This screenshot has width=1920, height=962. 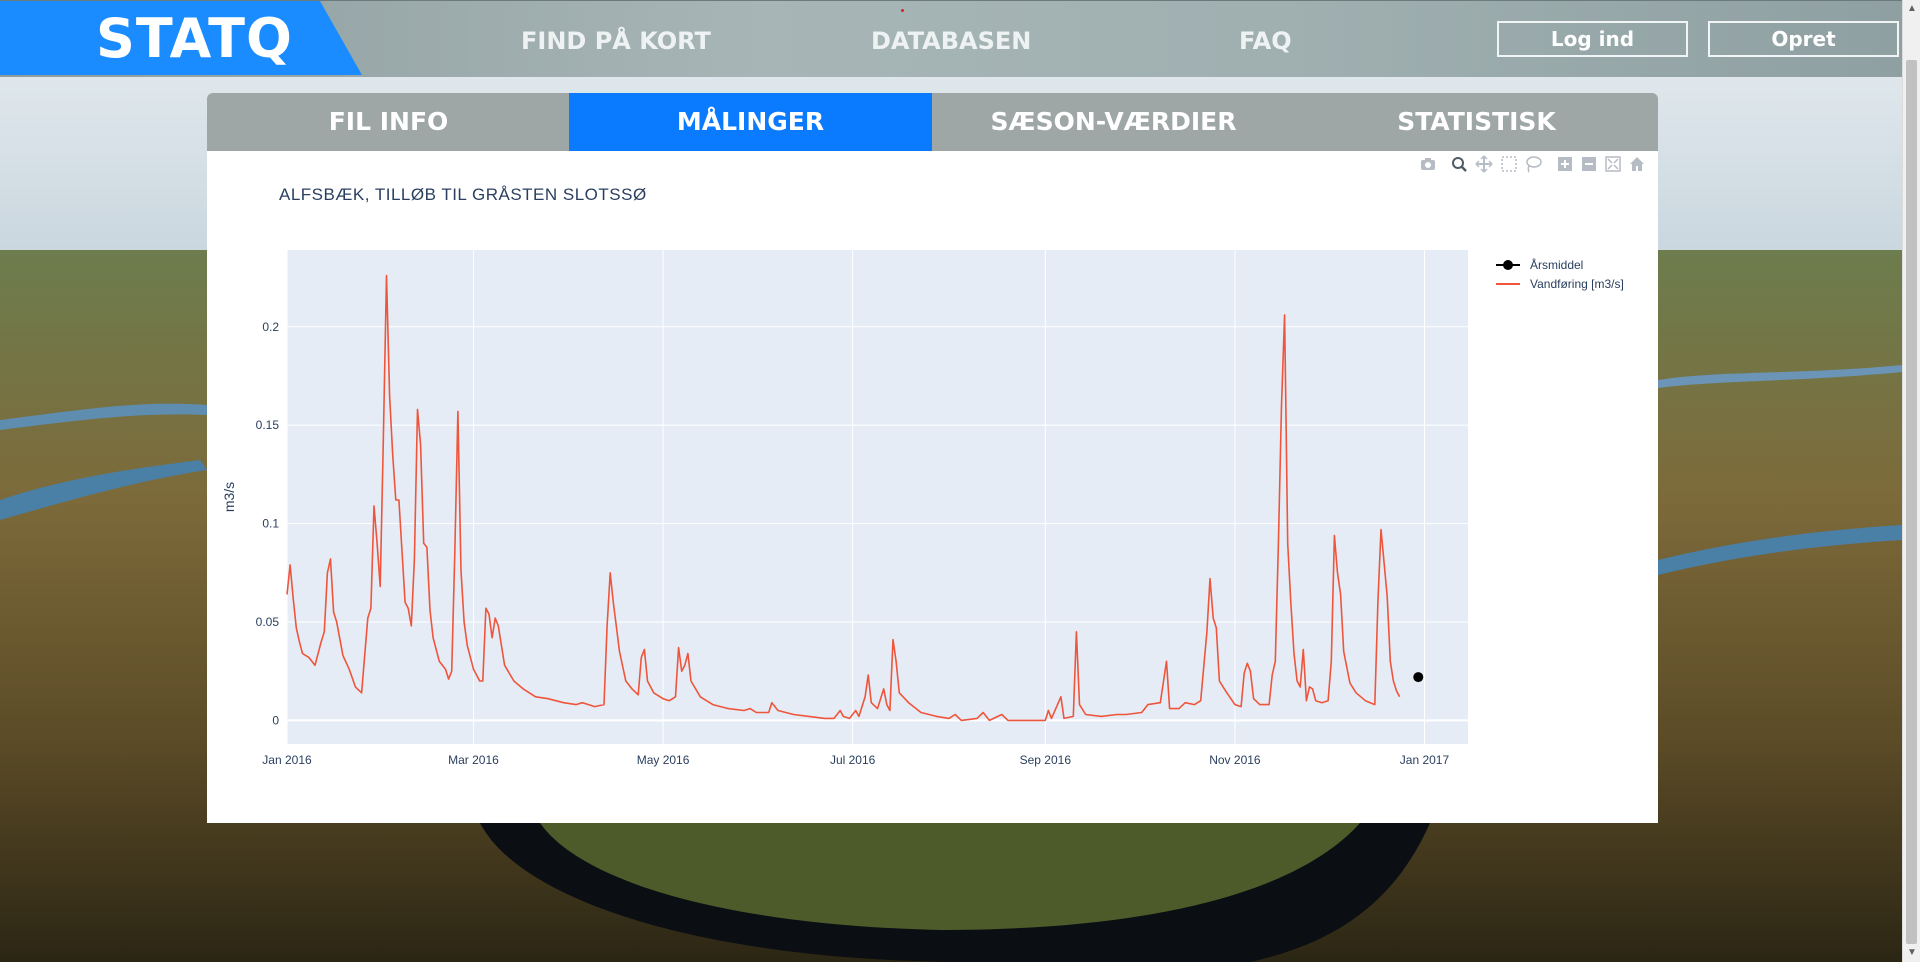 What do you see at coordinates (951, 41) in the screenshot?
I see `nav-databasen: DATABASEN` at bounding box center [951, 41].